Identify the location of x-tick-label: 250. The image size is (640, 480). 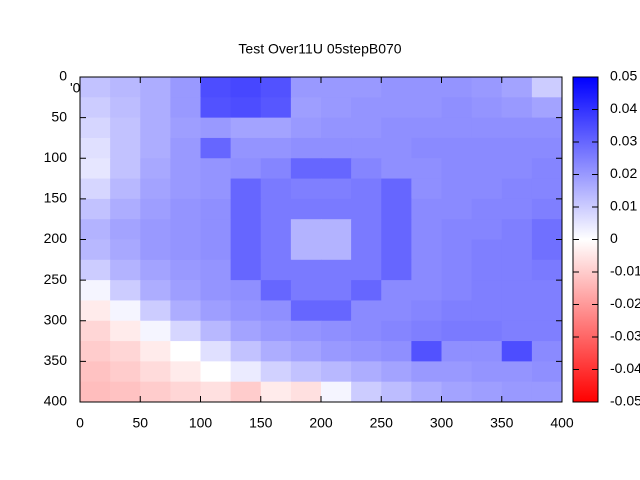
(382, 423).